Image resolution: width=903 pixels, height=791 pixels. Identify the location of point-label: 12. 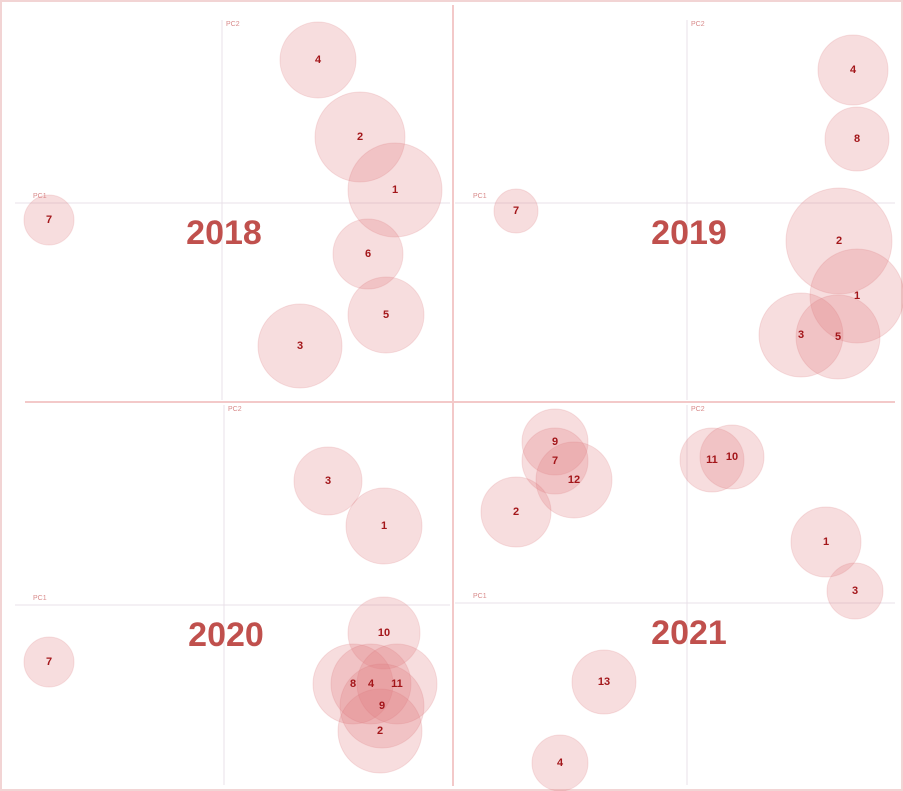
(574, 480).